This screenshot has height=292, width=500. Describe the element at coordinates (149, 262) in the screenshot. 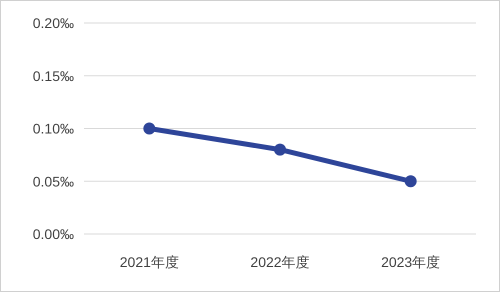

I see `x-tick-label: 2021年度` at that location.